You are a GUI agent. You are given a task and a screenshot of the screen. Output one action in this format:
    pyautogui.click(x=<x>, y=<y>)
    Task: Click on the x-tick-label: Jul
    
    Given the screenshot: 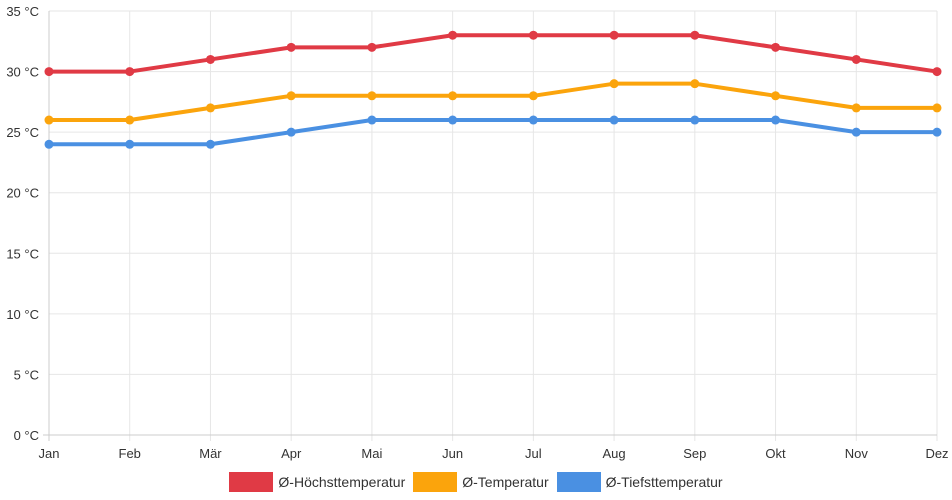 What is the action you would take?
    pyautogui.click(x=533, y=453)
    